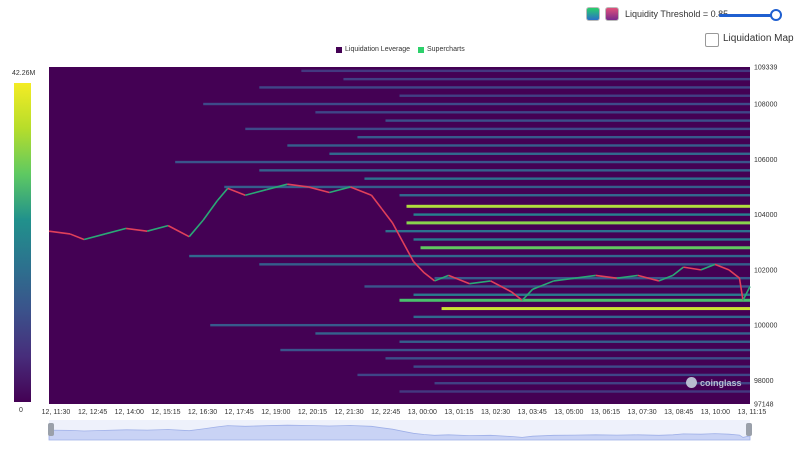  Describe the element at coordinates (377, 49) in the screenshot. I see `legend-label-liquidation-leverage: Liquidation Leverage` at that location.